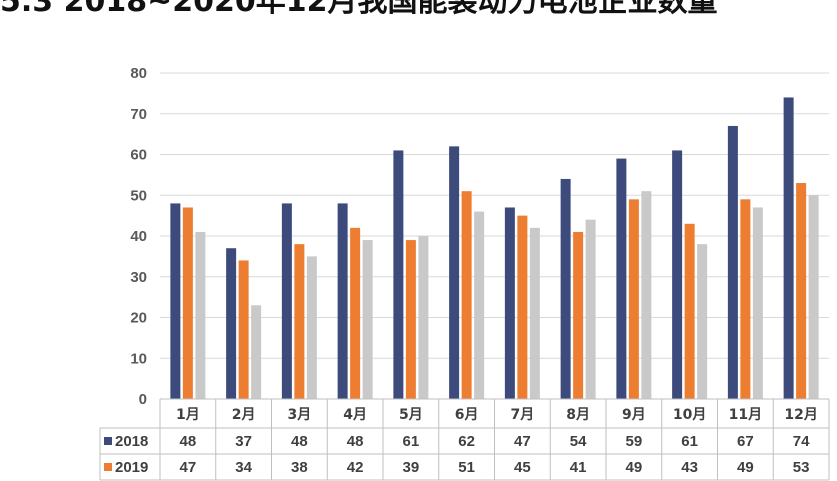 The width and height of the screenshot is (837, 481). Describe the element at coordinates (689, 467) in the screenshot. I see `table-value: 43` at that location.